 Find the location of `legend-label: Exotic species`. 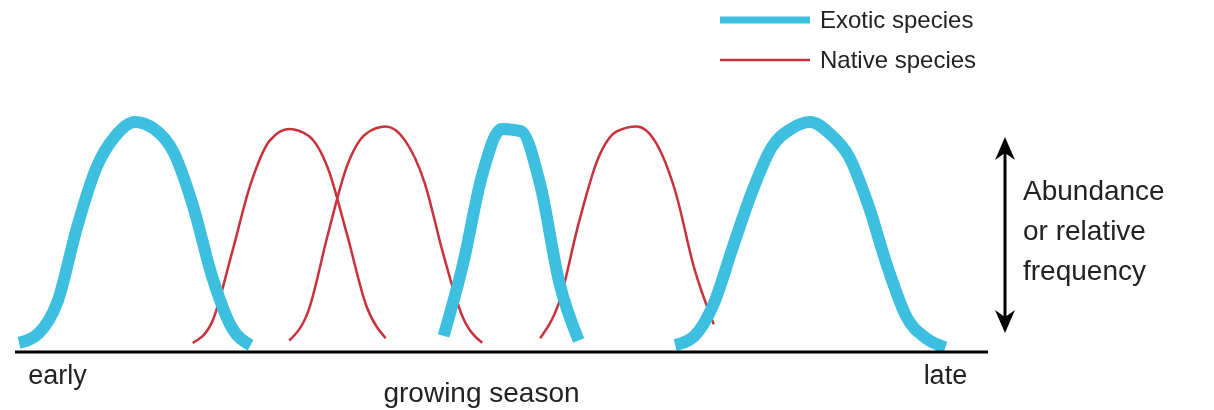

legend-label: Exotic species is located at coordinates (897, 19).